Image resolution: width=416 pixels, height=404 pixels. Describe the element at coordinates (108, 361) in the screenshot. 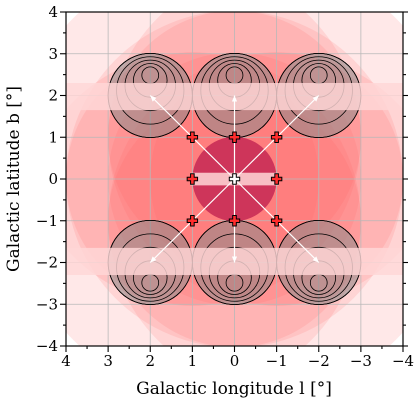

I see `x-tick-label-1: 3` at that location.